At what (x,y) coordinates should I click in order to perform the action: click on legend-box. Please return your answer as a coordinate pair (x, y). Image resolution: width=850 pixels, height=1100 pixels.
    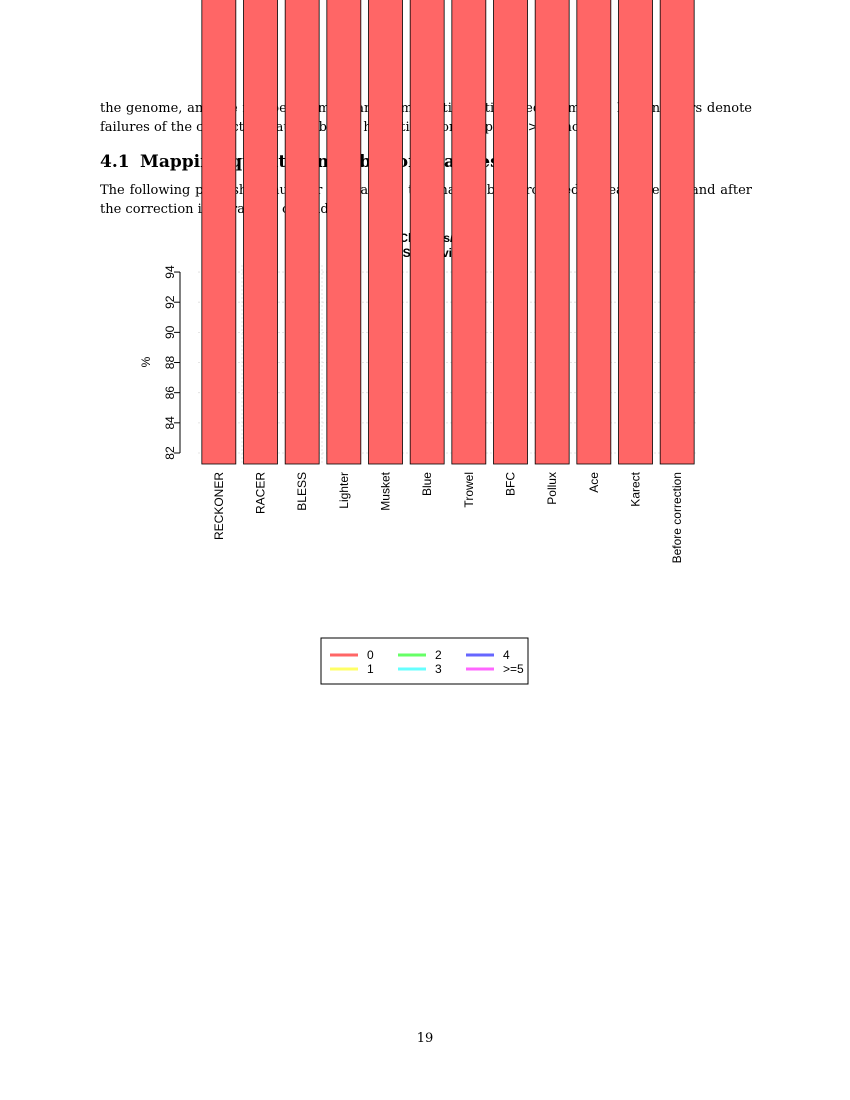
    Looking at the image, I should click on (424, 661).